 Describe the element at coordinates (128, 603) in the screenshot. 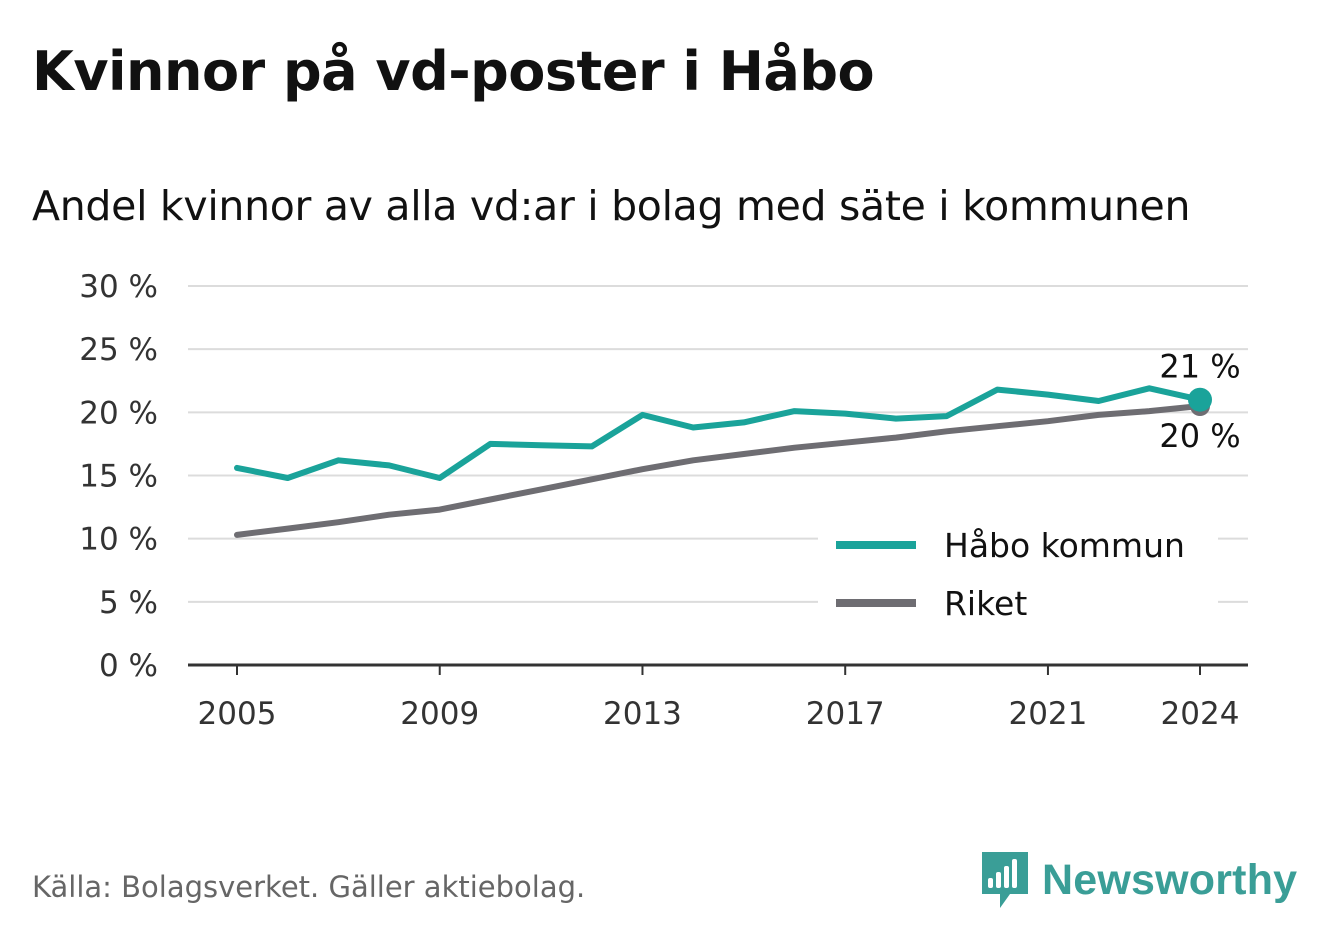

I see `y-tick-label-5: 5 %` at that location.